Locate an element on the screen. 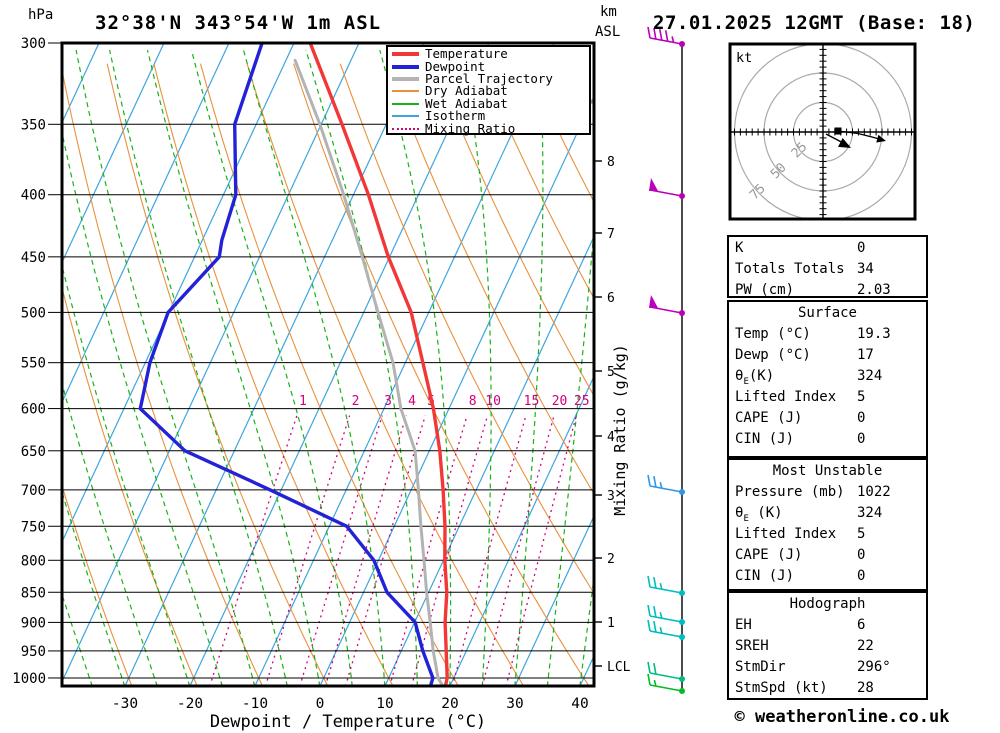  table-row: θE(K) 324 is located at coordinates (827, 376).